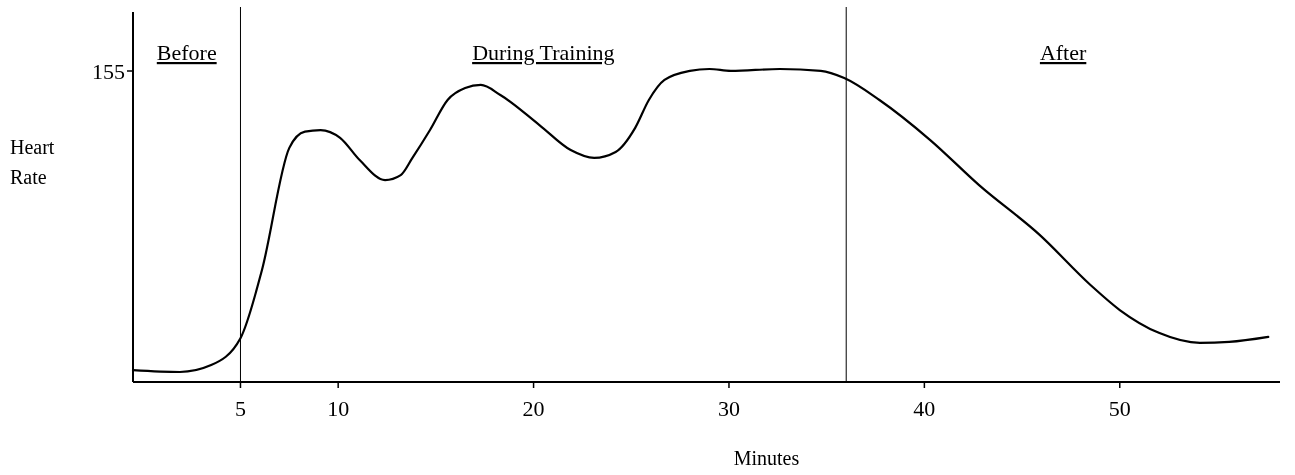 The width and height of the screenshot is (1295, 475). What do you see at coordinates (1063, 52) in the screenshot?
I see `text: After` at bounding box center [1063, 52].